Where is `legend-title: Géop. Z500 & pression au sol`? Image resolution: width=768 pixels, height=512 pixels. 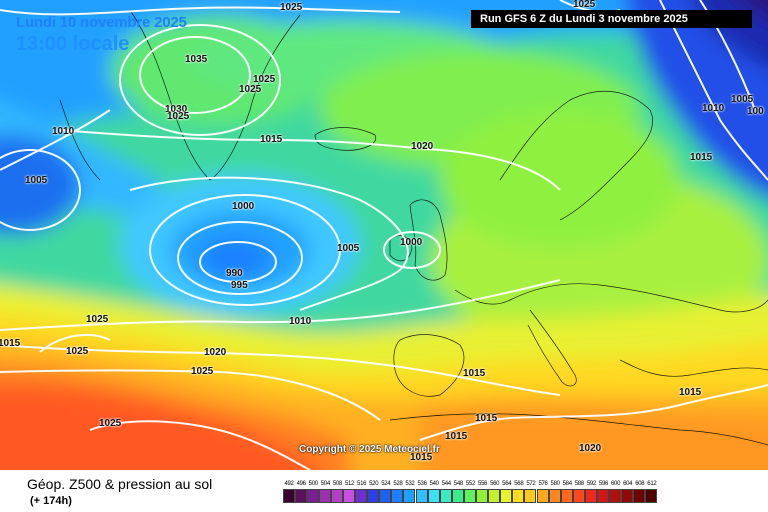
legend-title: Géop. Z500 & pression au sol is located at coordinates (120, 484).